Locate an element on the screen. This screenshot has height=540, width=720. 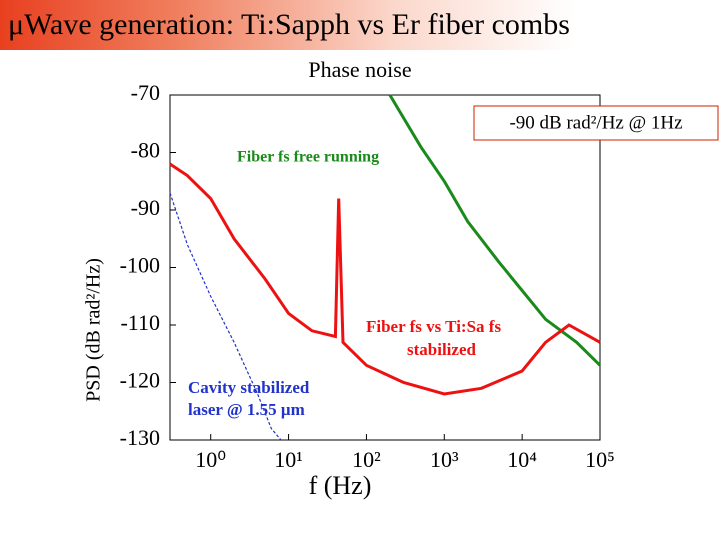
chart-title: Phase noise is located at coordinates (359, 69).